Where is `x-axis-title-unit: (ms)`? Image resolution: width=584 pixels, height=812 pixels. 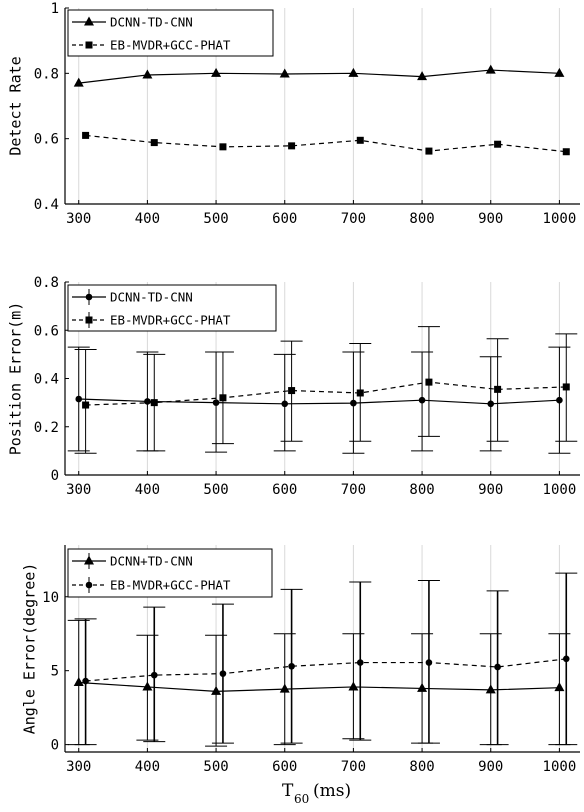 x-axis-title-unit: (ms) is located at coordinates (332, 791).